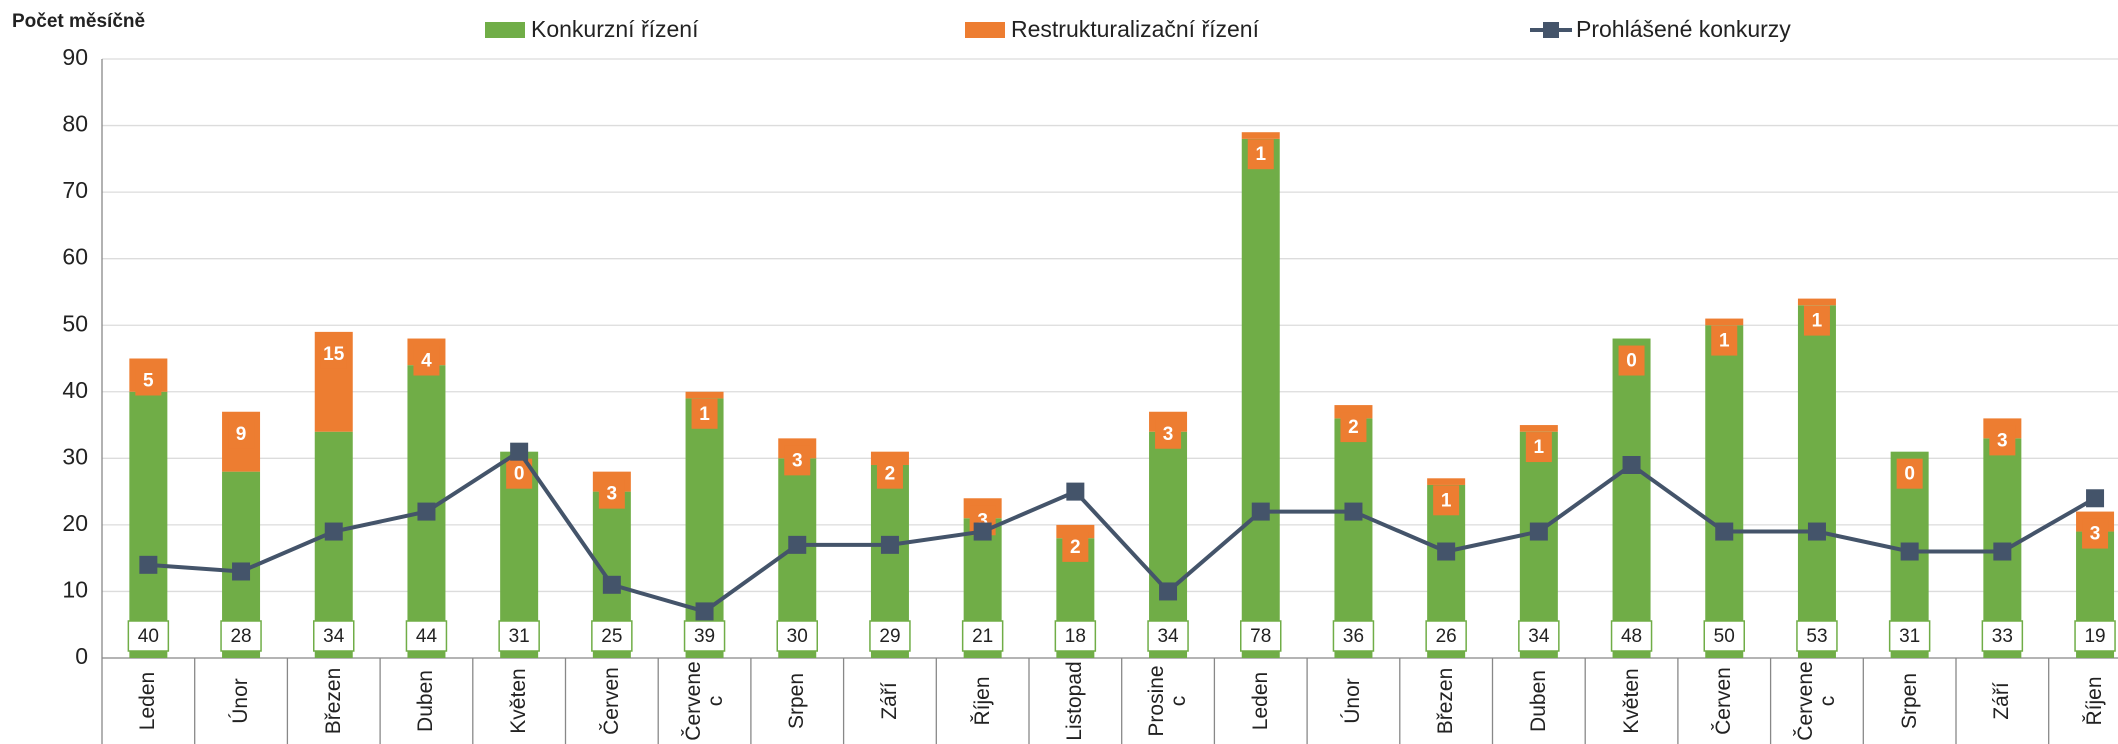  I want to click on data-label: 34, so click(1539, 636).